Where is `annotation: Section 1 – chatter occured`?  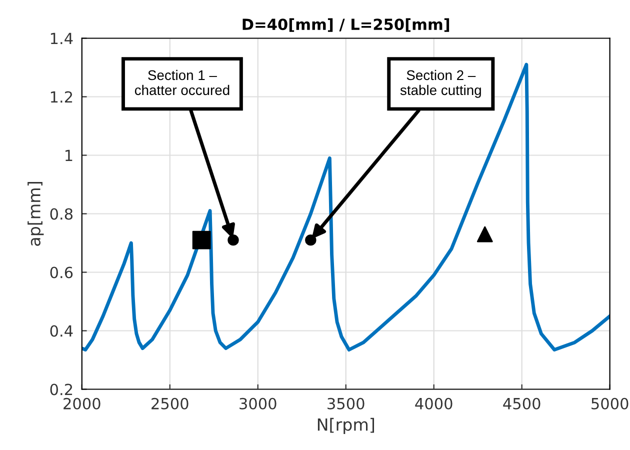
annotation: Section 1 – chatter occured is located at coordinates (182, 83).